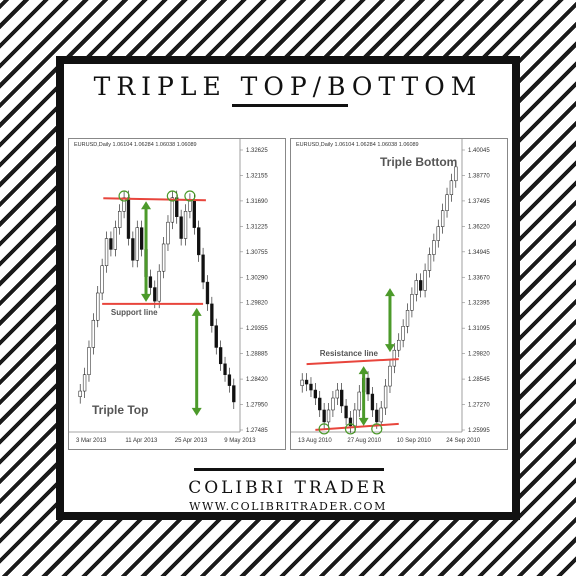  What do you see at coordinates (479, 278) in the screenshot?
I see `y-tick-label: 1.33670` at bounding box center [479, 278].